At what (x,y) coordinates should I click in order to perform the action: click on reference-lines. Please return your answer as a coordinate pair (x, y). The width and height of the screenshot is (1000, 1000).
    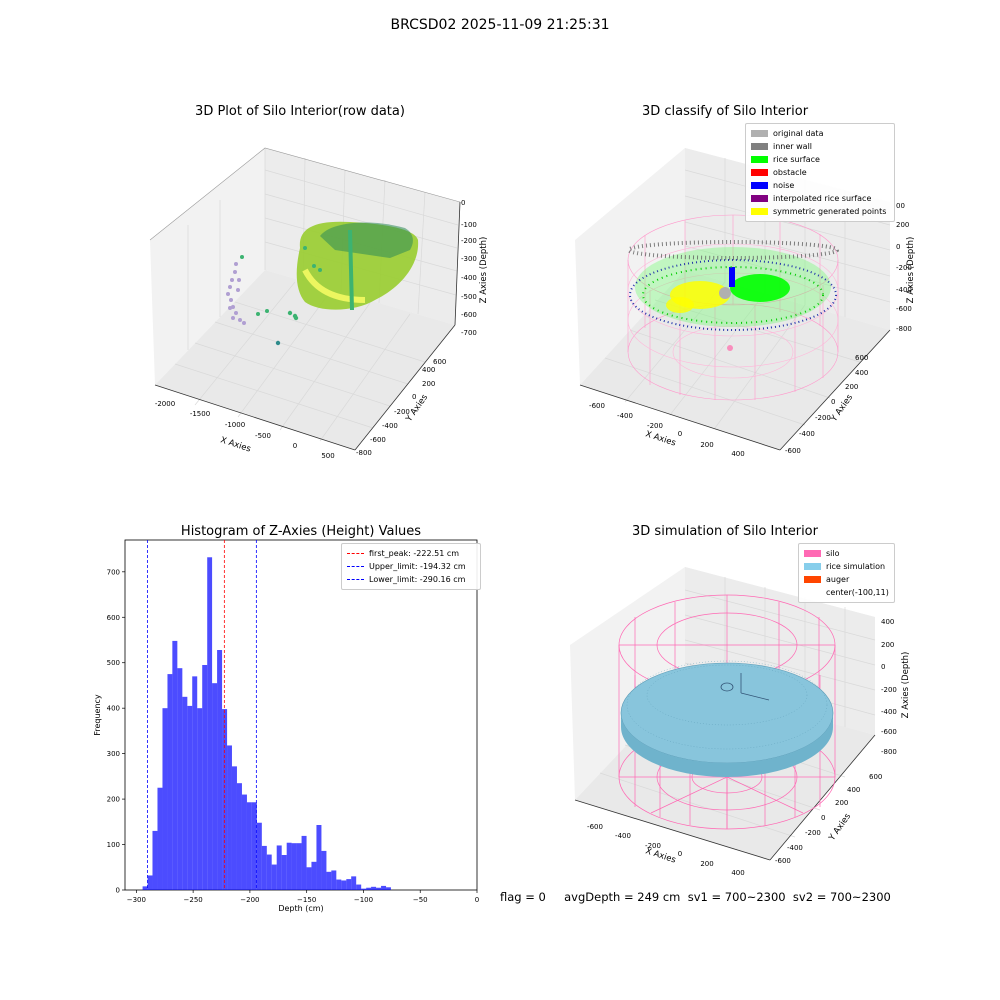
    Looking at the image, I should click on (202, 715).